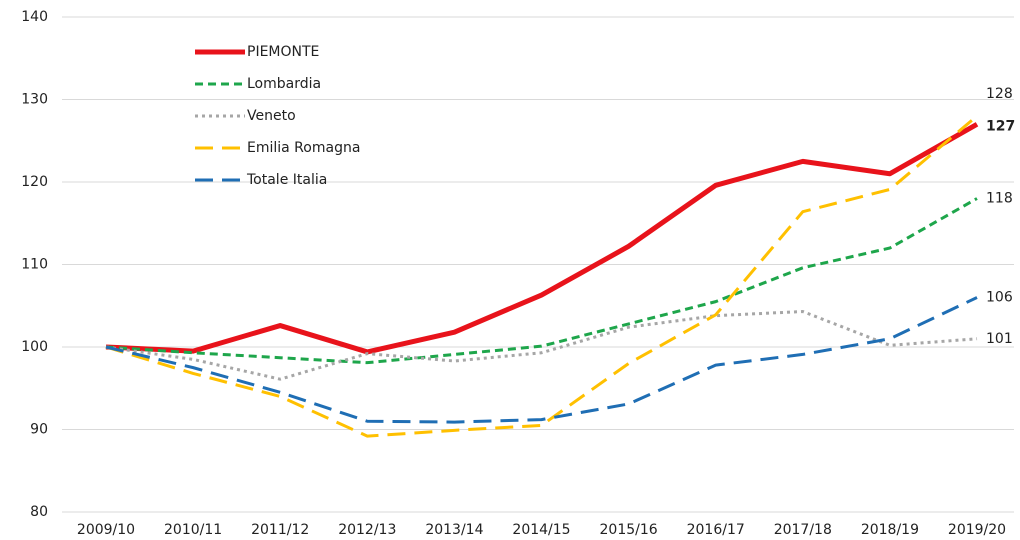 This screenshot has width=1020, height=540. Describe the element at coordinates (283, 52) in the screenshot. I see `legend-label: PIEMONTE` at that location.